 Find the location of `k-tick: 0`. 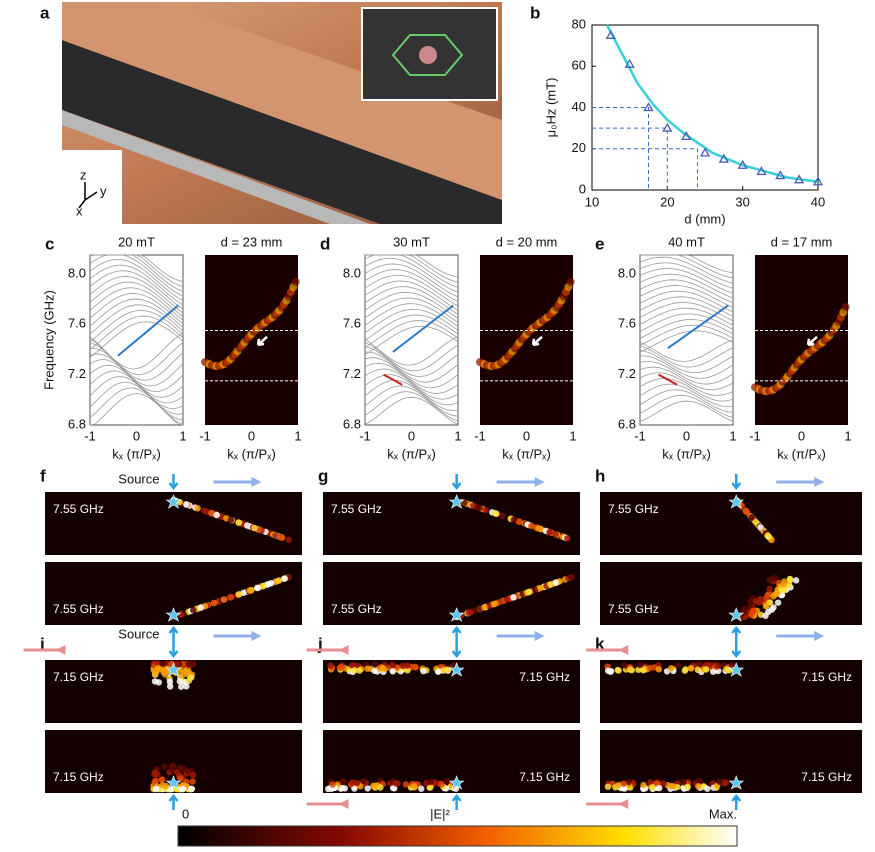

k-tick: 0 is located at coordinates (526, 435).